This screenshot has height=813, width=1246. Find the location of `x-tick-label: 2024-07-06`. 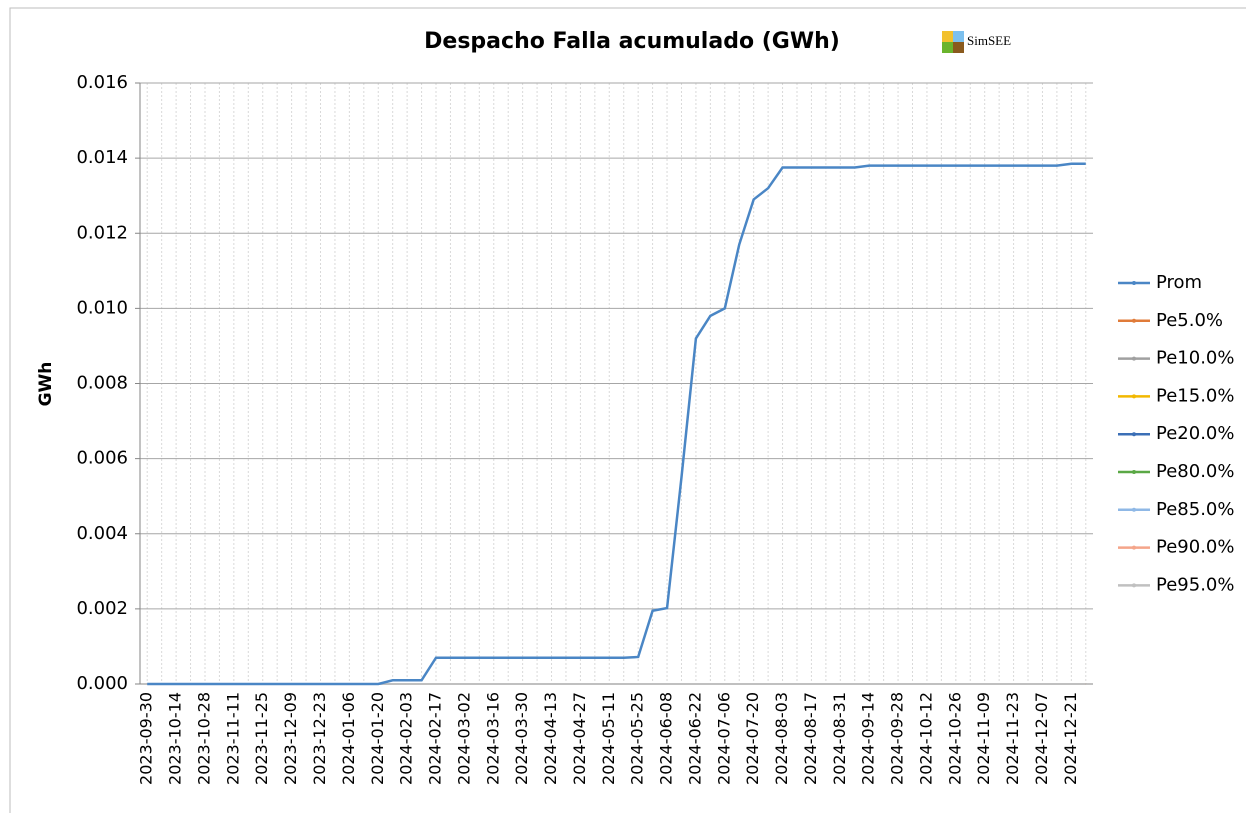

x-tick-label: 2024-07-06 is located at coordinates (723, 738).